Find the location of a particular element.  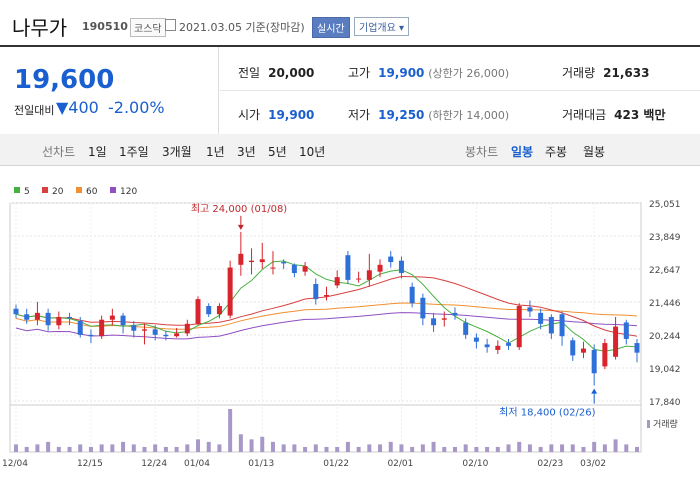

y-tick-label: 17,840 is located at coordinates (665, 403).